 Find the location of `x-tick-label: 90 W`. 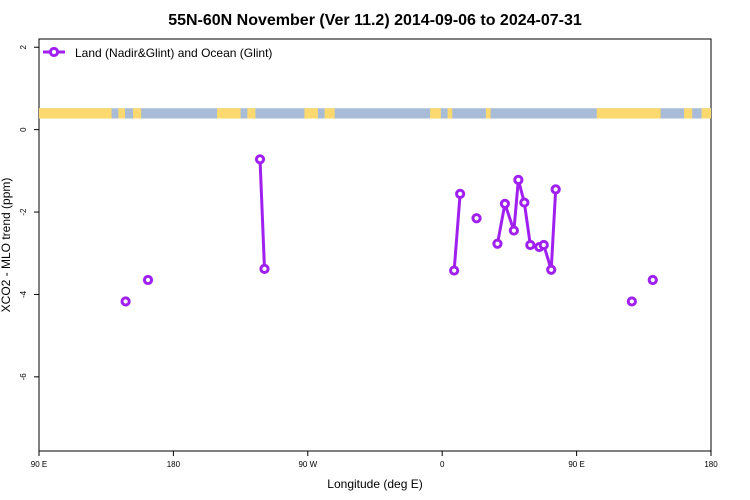

x-tick-label: 90 W is located at coordinates (307, 464).